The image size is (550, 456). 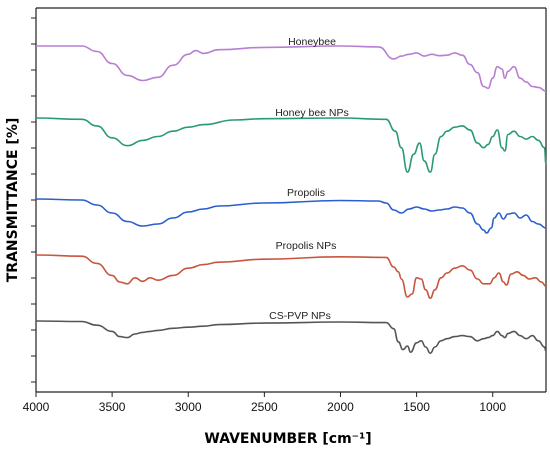 What do you see at coordinates (188, 407) in the screenshot?
I see `x-tick-label: 3000` at bounding box center [188, 407].